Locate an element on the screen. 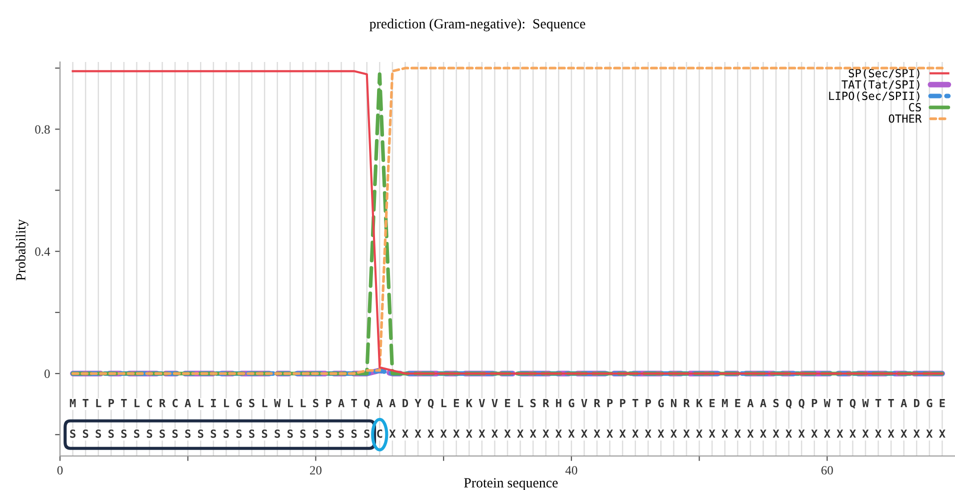 The width and height of the screenshot is (955, 490). y-axis-title: Probability is located at coordinates (22, 249).